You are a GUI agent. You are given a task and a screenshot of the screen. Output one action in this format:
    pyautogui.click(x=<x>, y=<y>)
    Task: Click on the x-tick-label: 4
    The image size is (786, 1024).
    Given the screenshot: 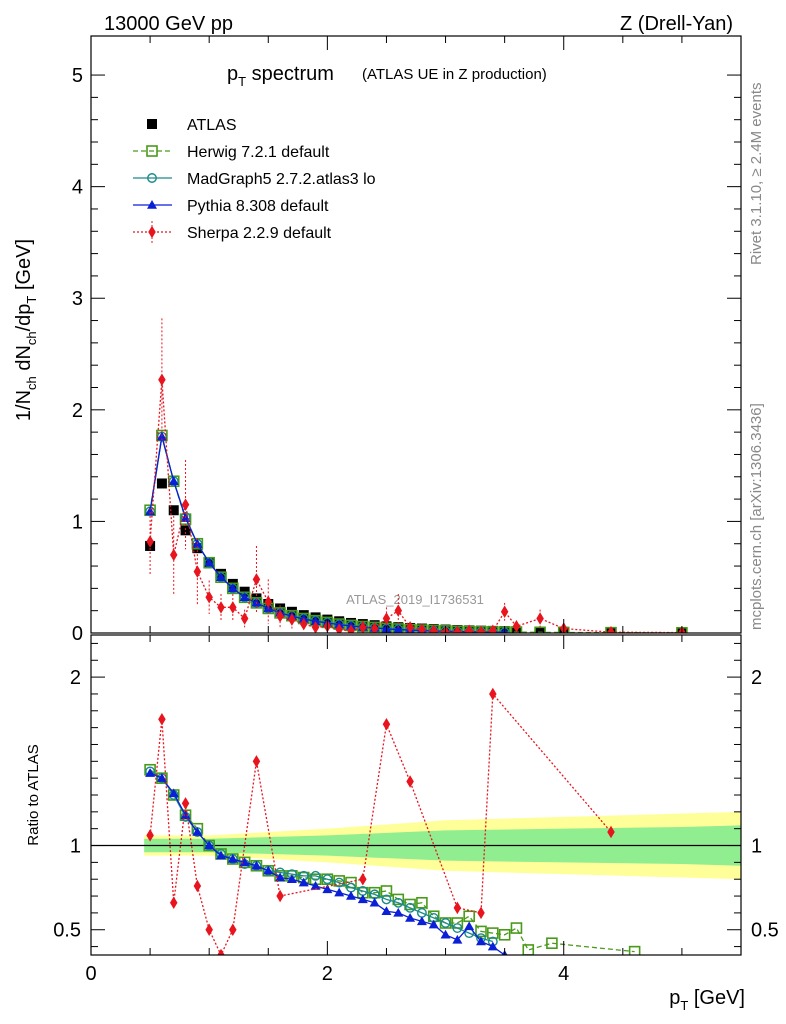 What is the action you would take?
    pyautogui.click(x=563, y=974)
    